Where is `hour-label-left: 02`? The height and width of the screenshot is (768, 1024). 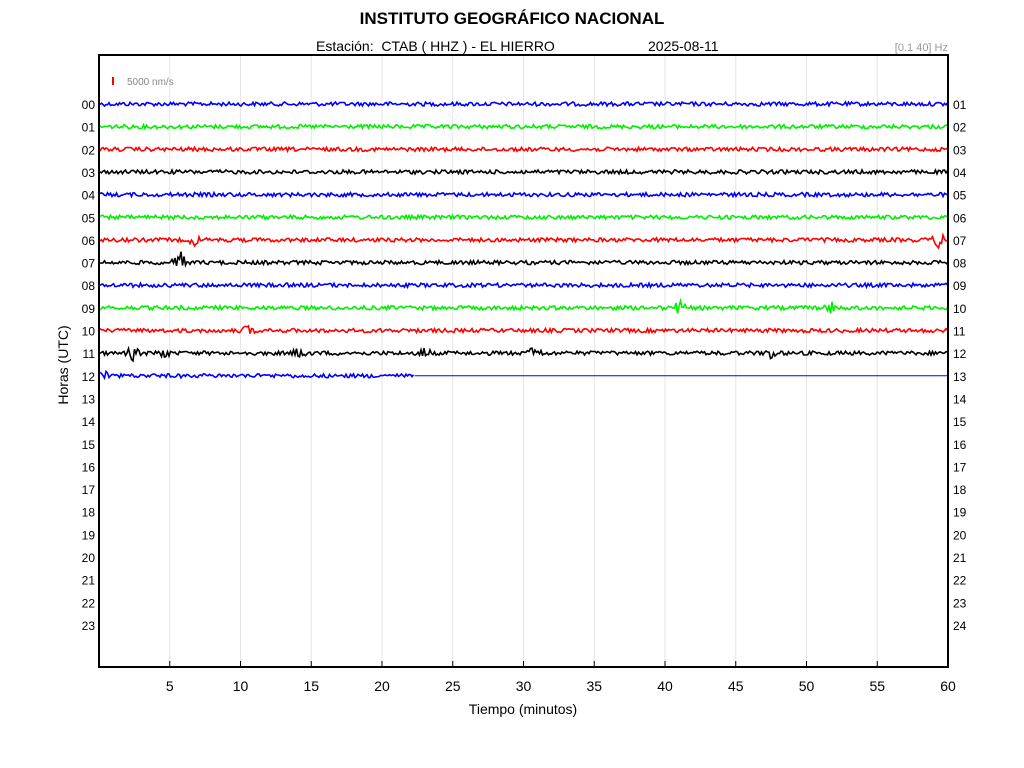
hour-label-left: 02 is located at coordinates (89, 150).